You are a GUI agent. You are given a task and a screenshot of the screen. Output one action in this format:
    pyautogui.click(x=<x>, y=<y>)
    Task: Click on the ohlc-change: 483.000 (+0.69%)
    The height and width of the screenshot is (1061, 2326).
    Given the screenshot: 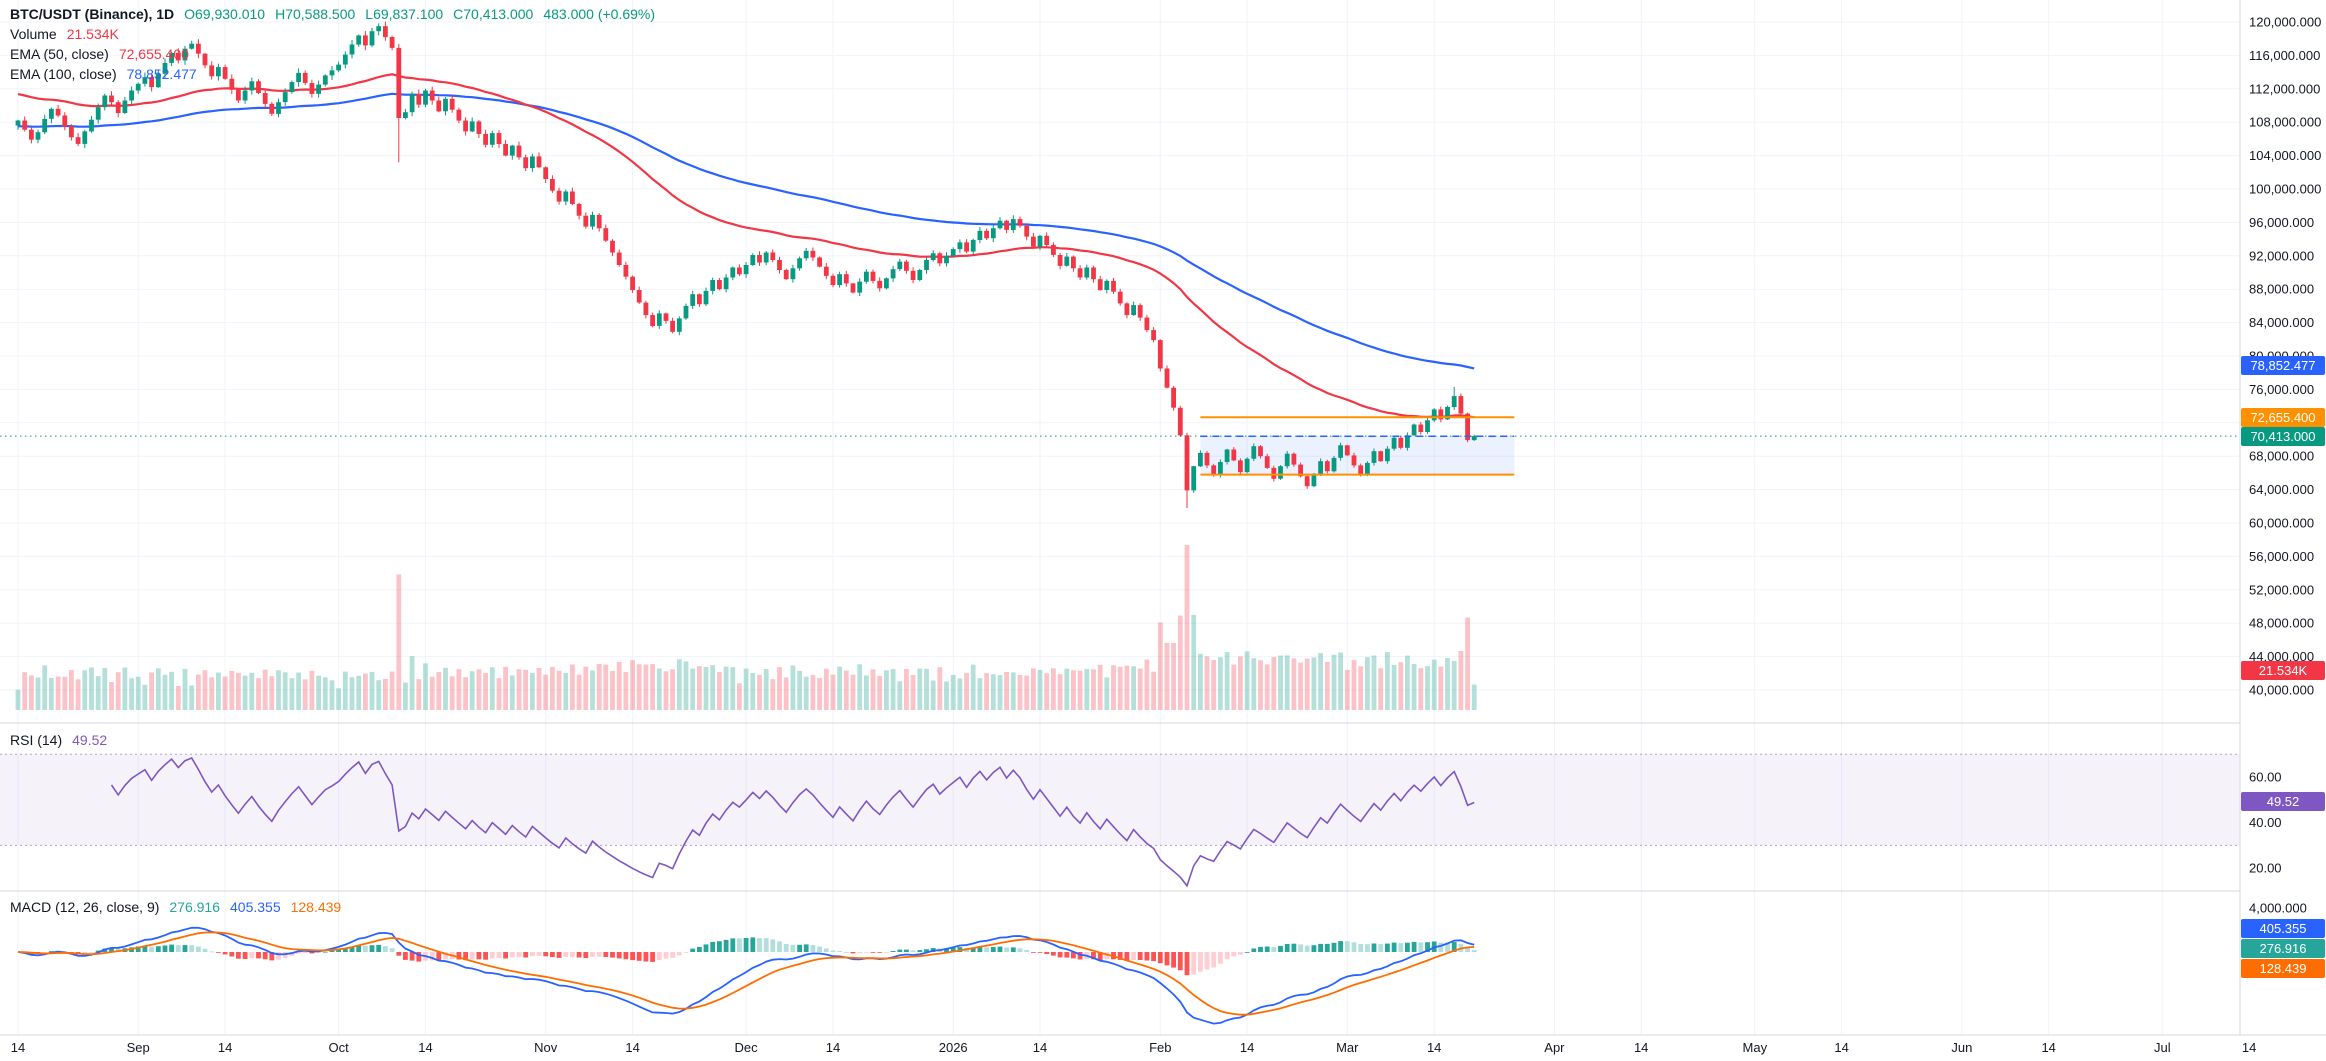 What is the action you would take?
    pyautogui.click(x=599, y=14)
    